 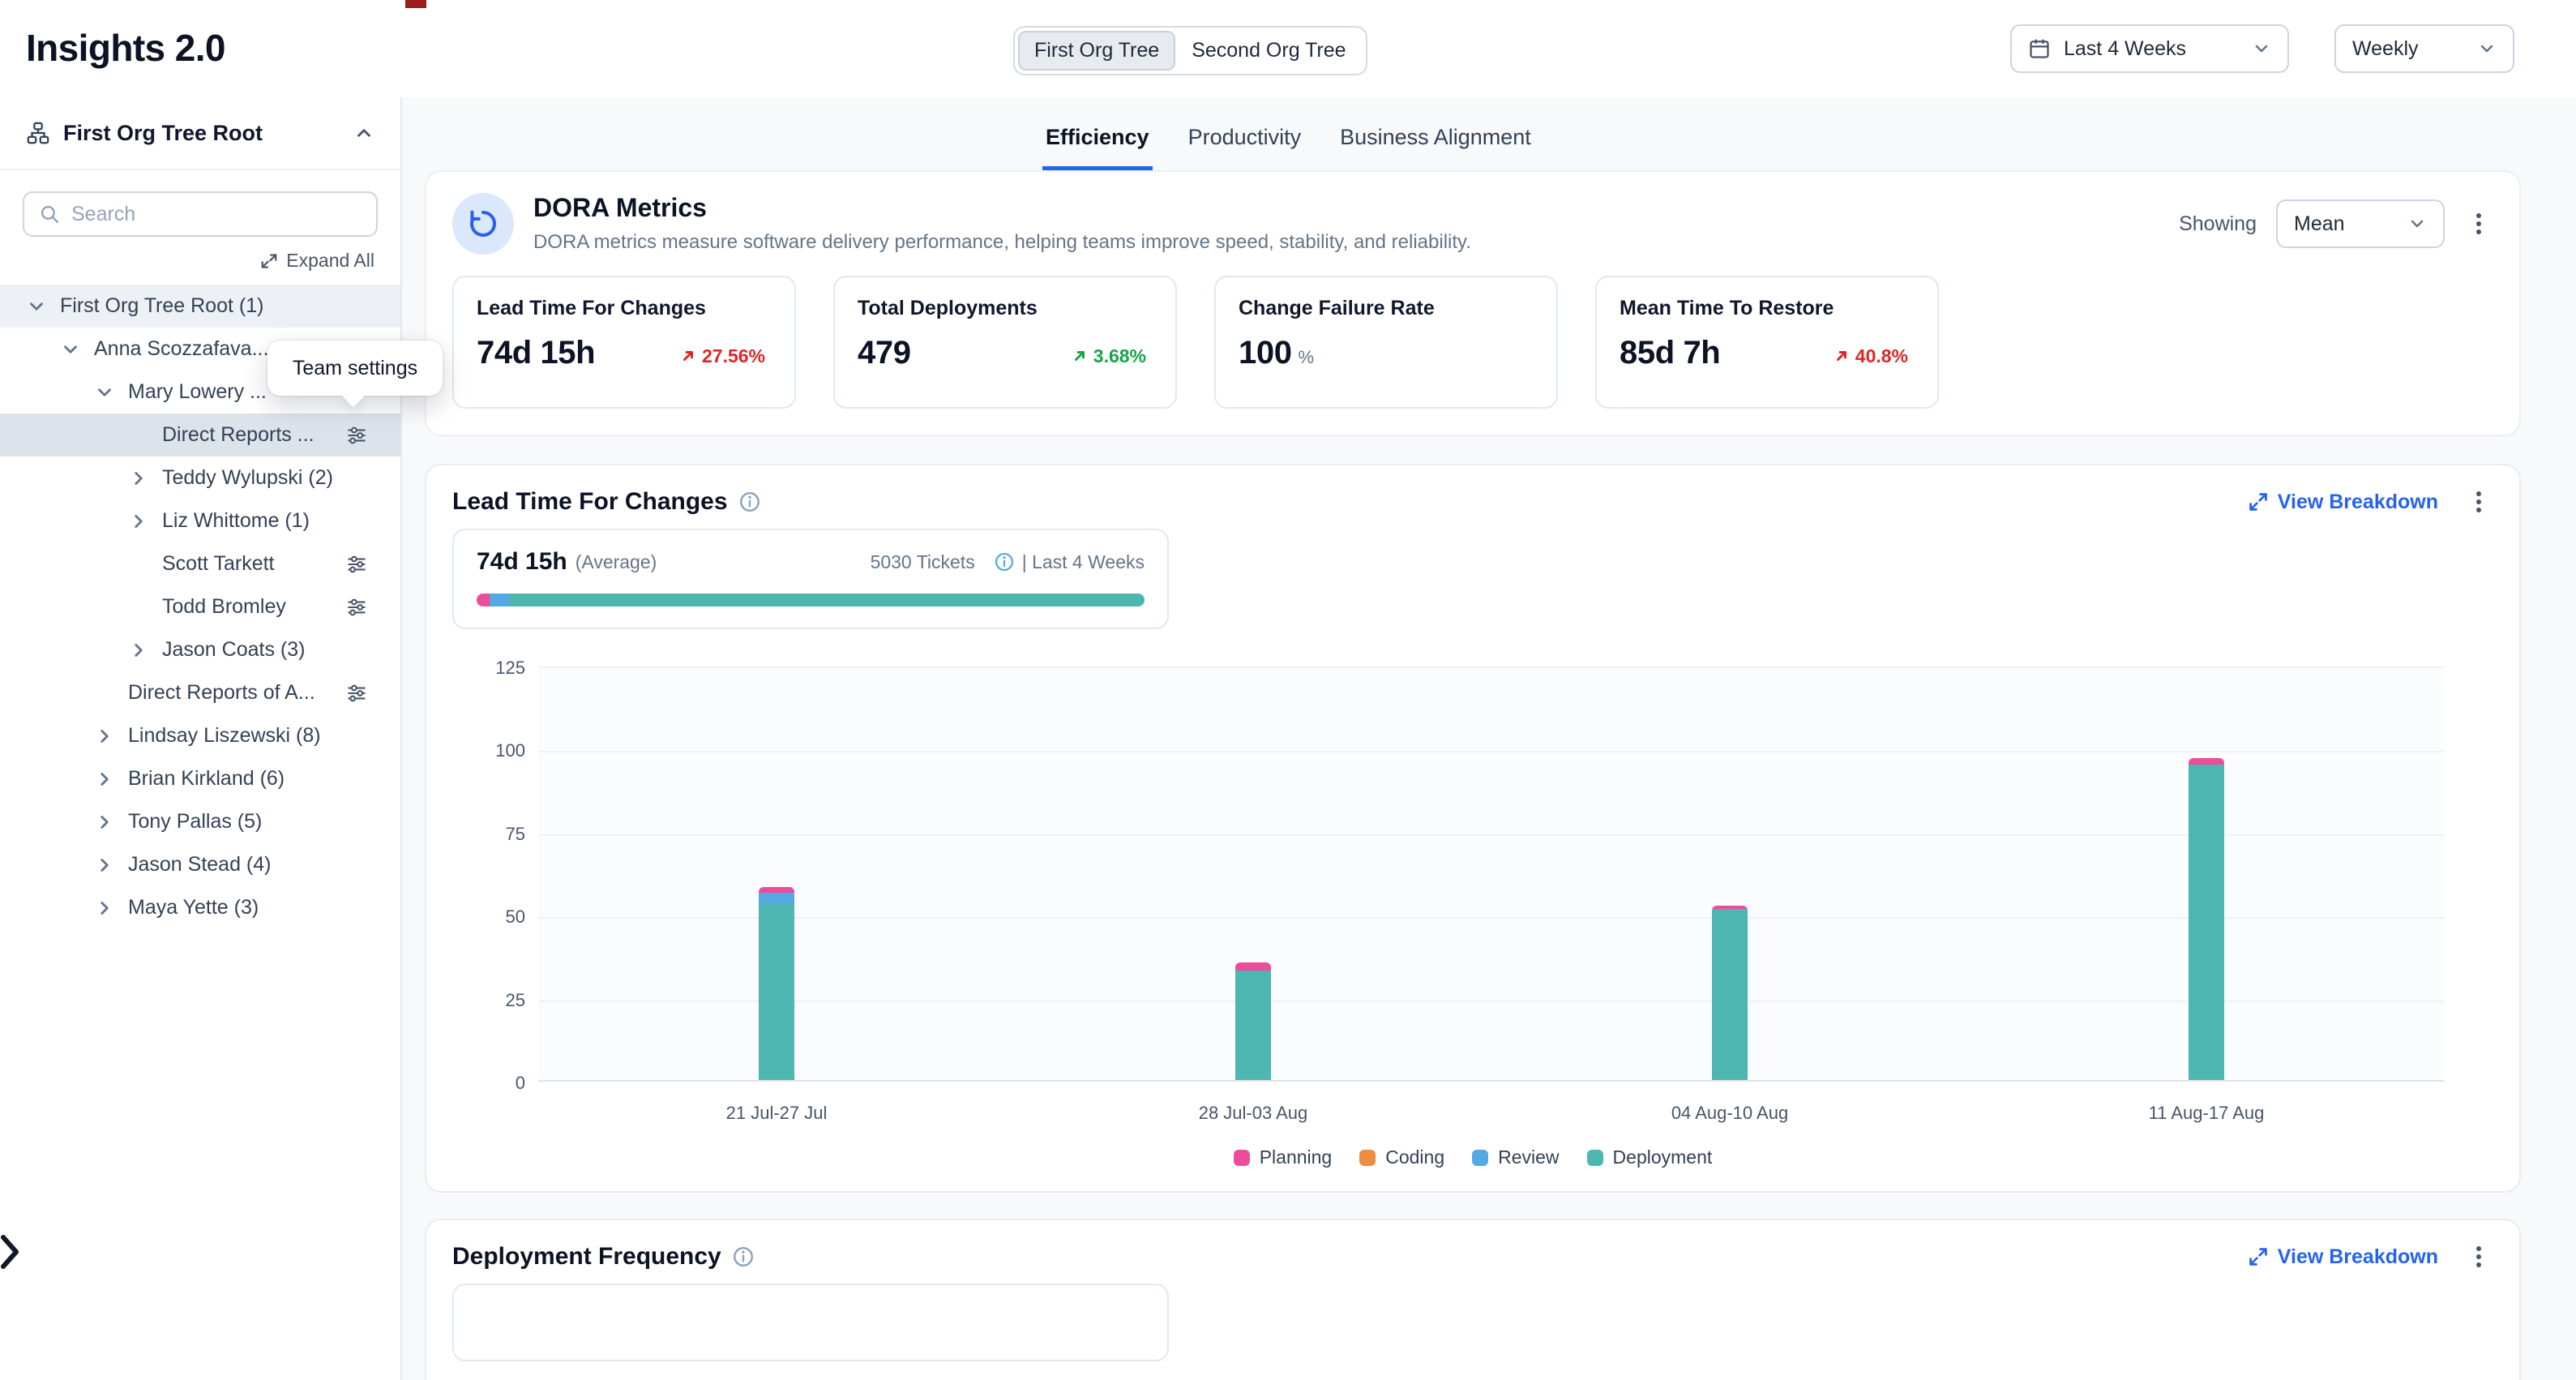 What do you see at coordinates (1112, 356) in the screenshot?
I see `metric-card-delta: 3.68%` at bounding box center [1112, 356].